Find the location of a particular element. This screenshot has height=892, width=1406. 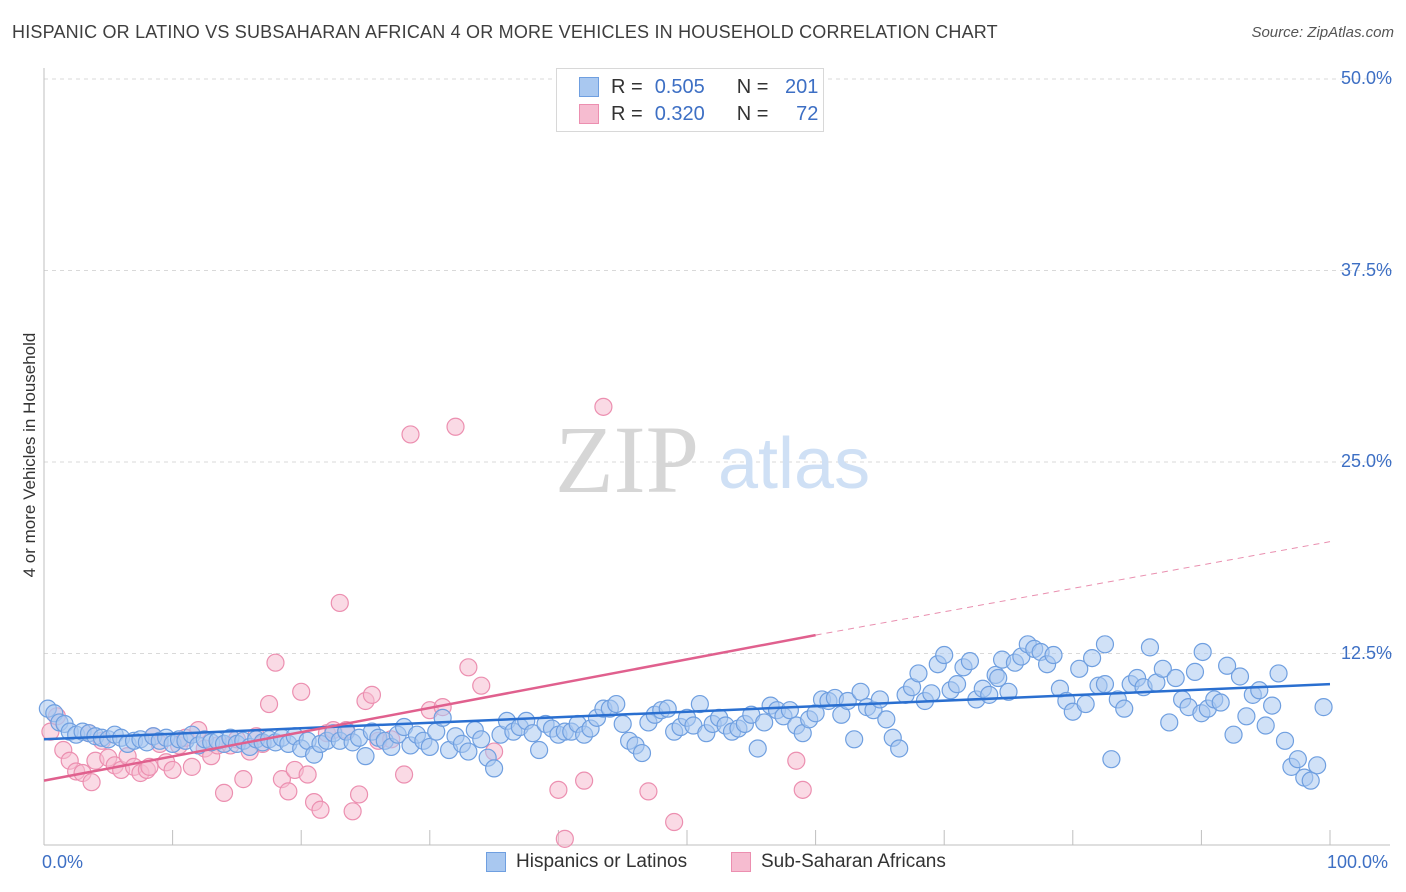

legend-row-pink: R = 0.320 N = 72 is located at coordinates (698, 114).